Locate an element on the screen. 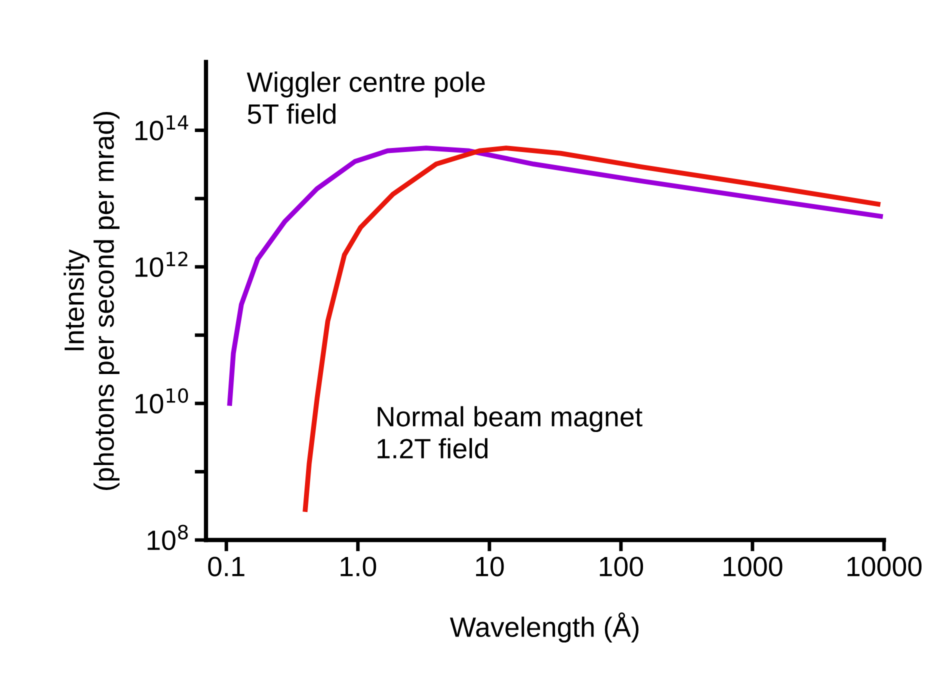 Image resolution: width=949 pixels, height=684 pixels. text: Normal beam magnet 1.2T field is located at coordinates (510, 432).